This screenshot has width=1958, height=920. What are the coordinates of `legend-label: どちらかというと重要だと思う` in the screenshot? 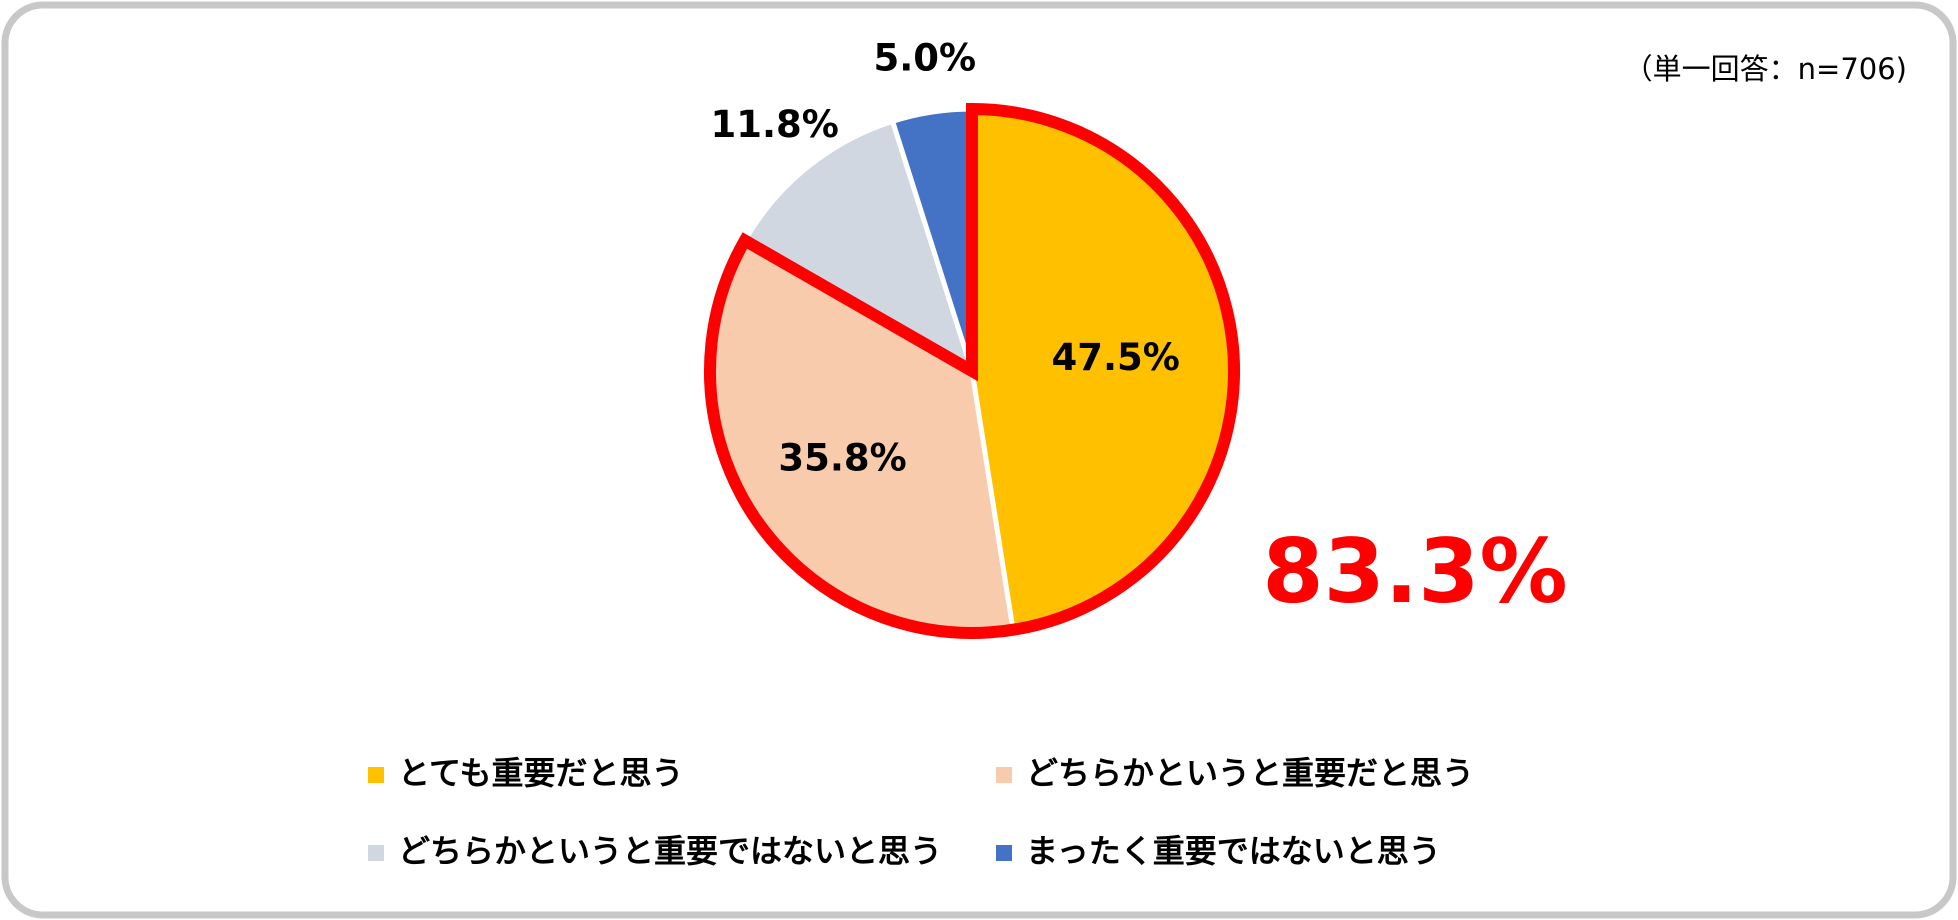 It's located at (1250, 773).